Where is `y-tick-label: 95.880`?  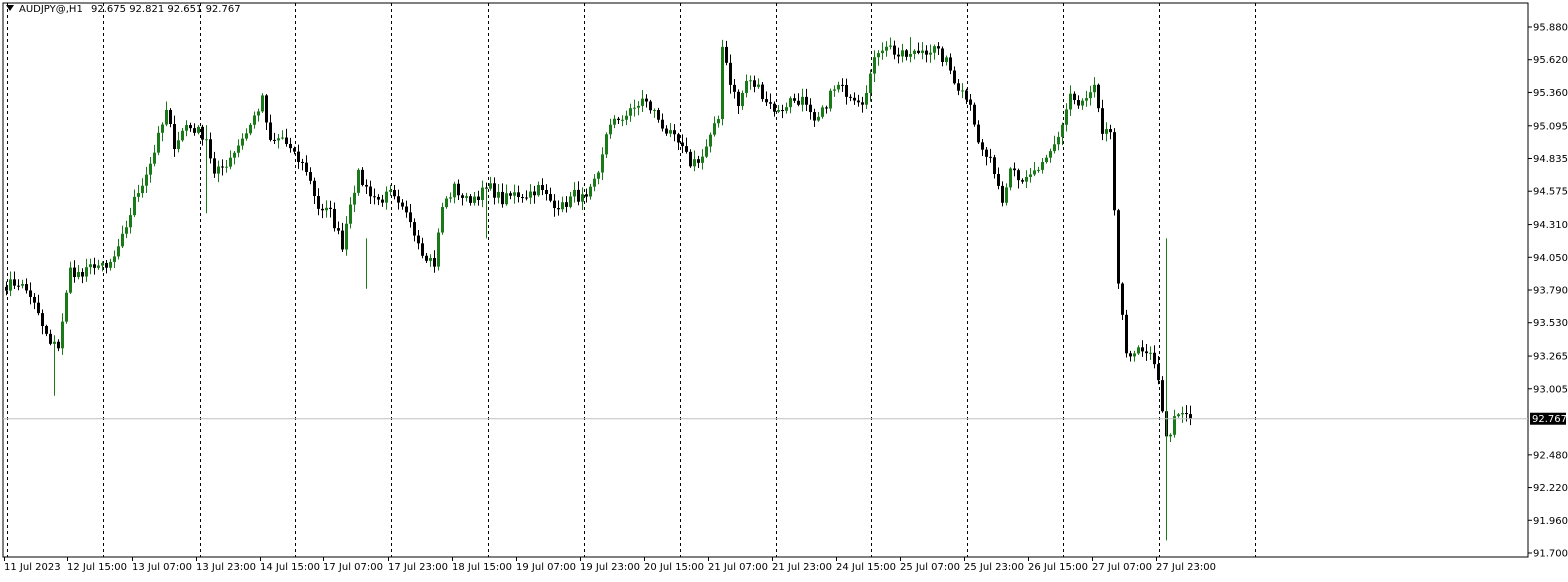
y-tick-label: 95.880 is located at coordinates (1550, 28).